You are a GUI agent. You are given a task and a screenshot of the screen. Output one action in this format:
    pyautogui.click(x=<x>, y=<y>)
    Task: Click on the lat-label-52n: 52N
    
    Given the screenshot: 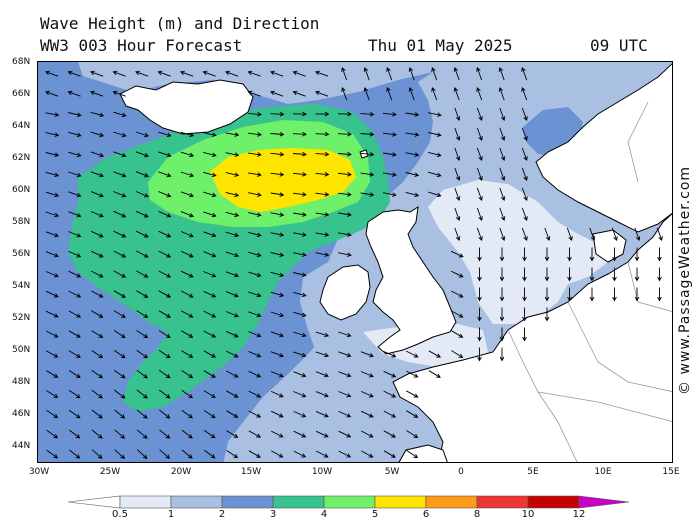 What is the action you would take?
    pyautogui.click(x=21, y=318)
    